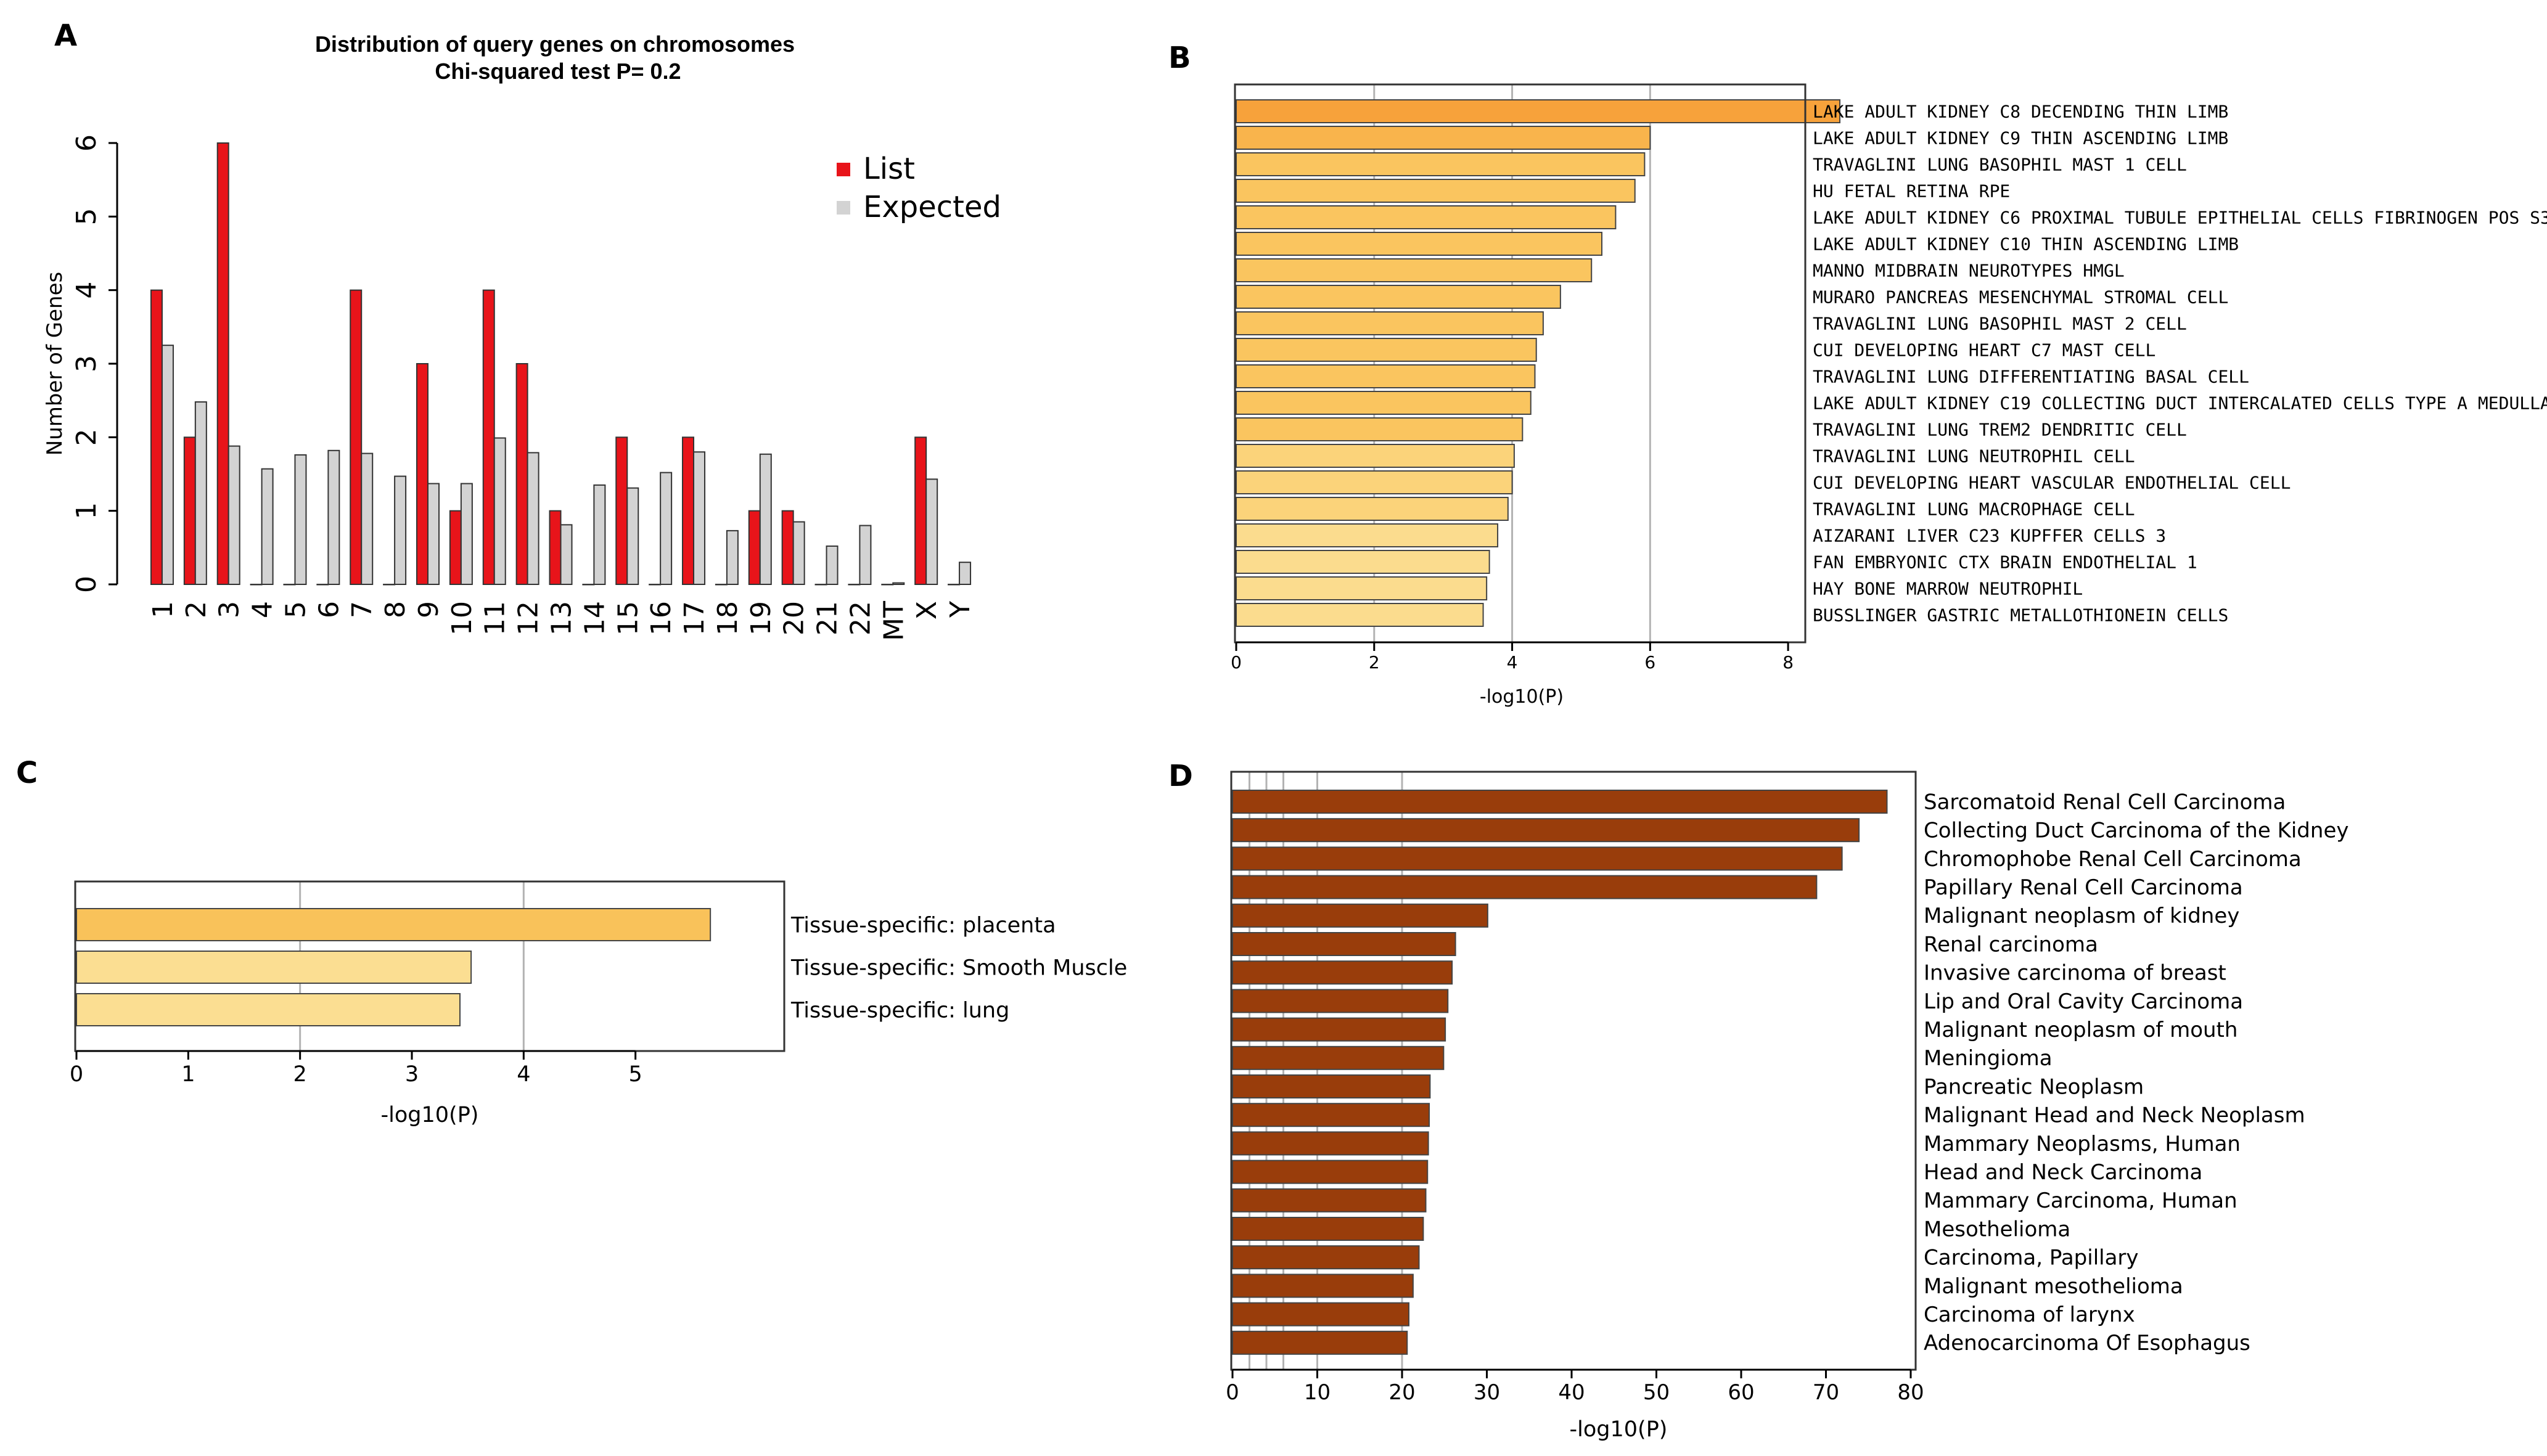 This screenshot has height=1456, width=2547. What do you see at coordinates (2075, 974) in the screenshot?
I see `chart-d-category-label: Invasive carcinoma of breast` at bounding box center [2075, 974].